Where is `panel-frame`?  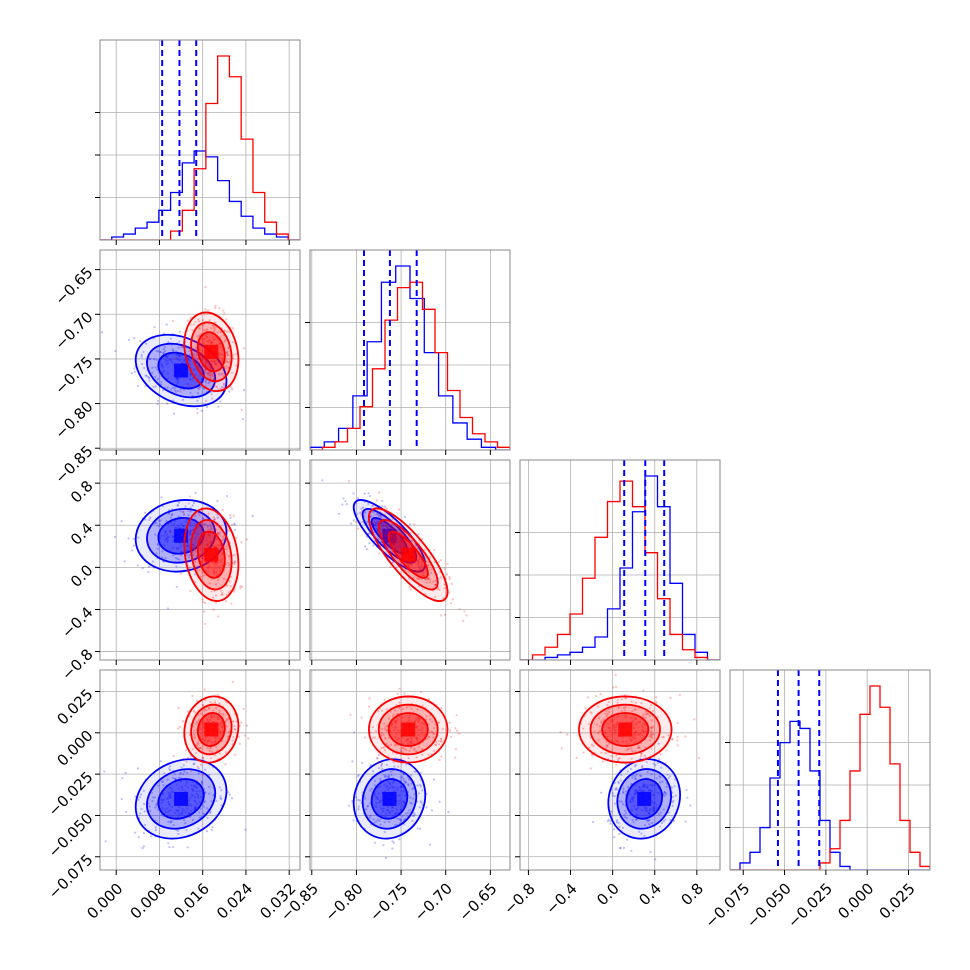 panel-frame is located at coordinates (410, 560).